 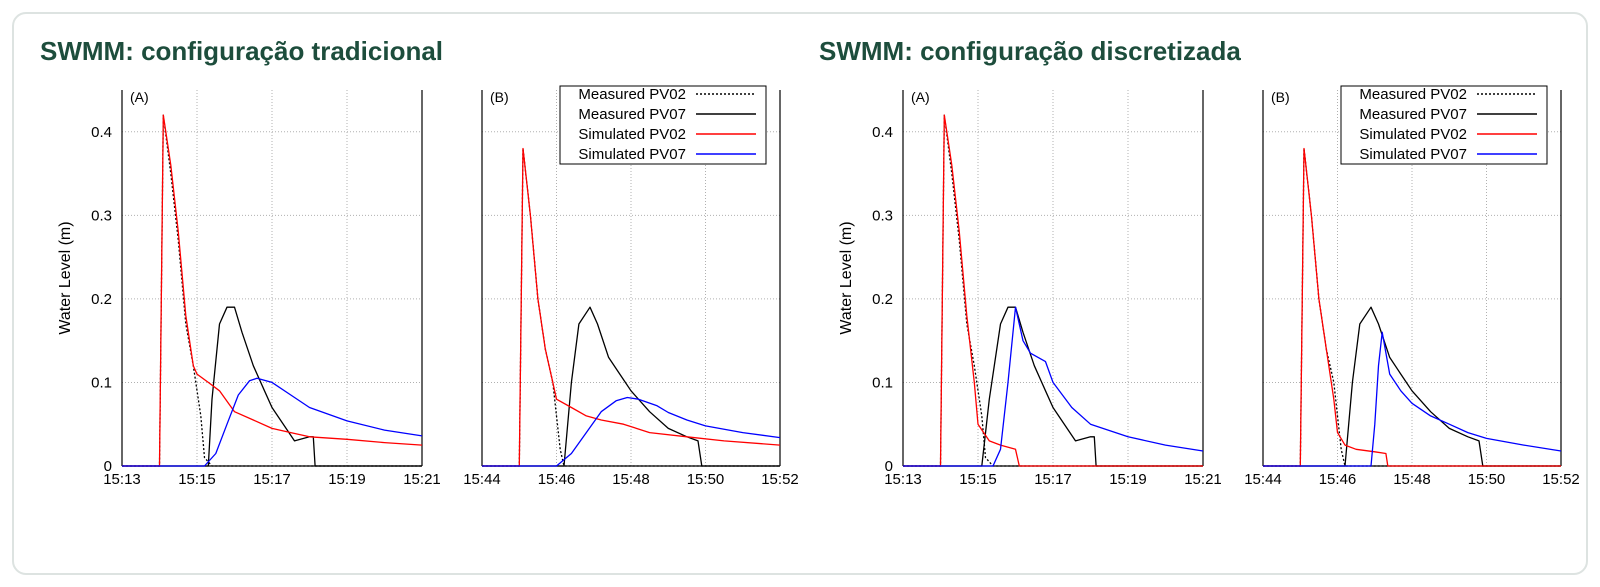 What do you see at coordinates (1030, 51) in the screenshot?
I see `section-title-discretized: SWMM: configuração discretizada` at bounding box center [1030, 51].